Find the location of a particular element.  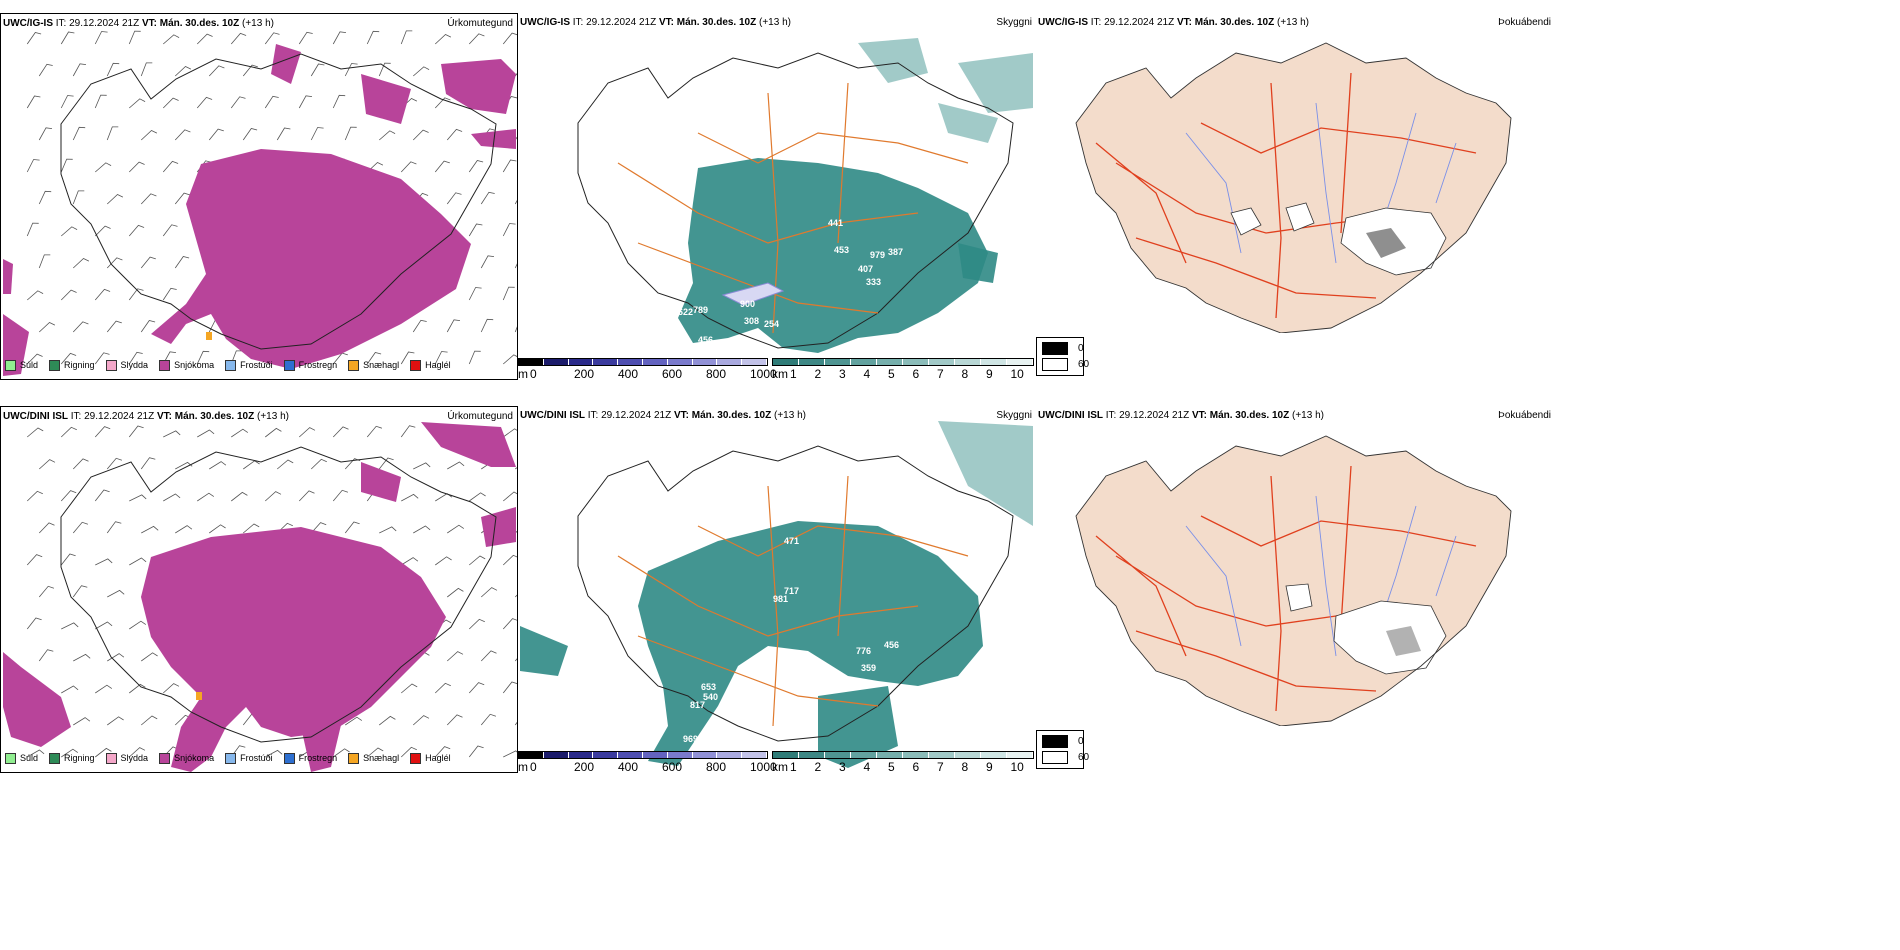

legend-item: Haglél is located at coordinates (430, 758).